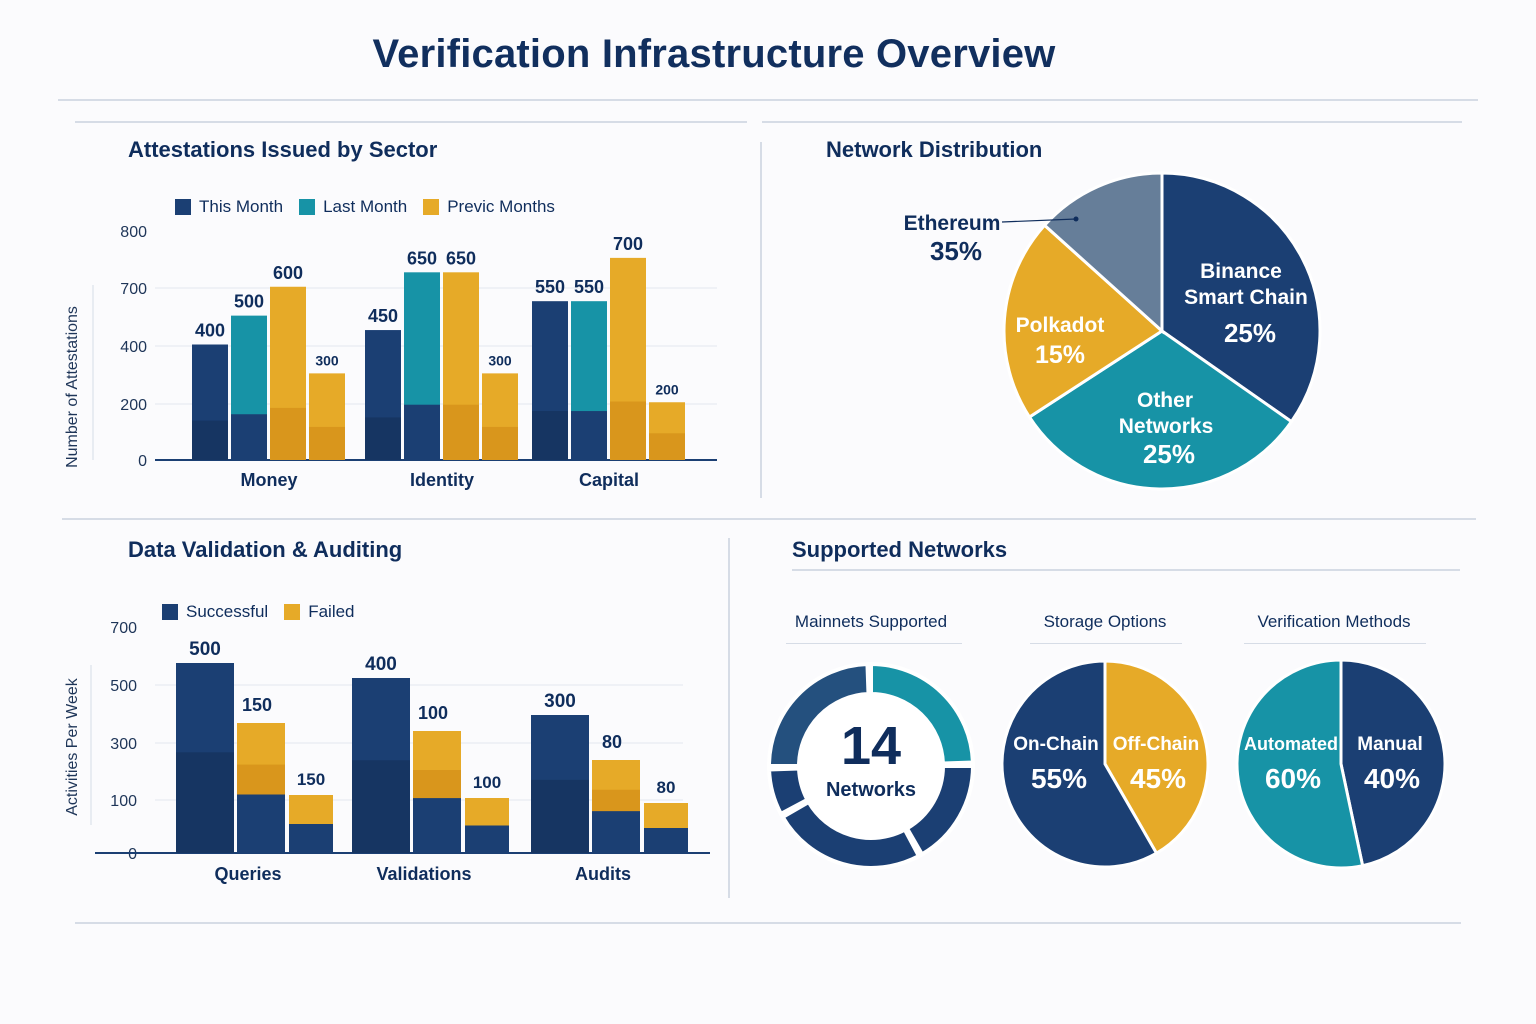 The height and width of the screenshot is (1024, 1536). Describe the element at coordinates (956, 251) in the screenshot. I see `slice-value-ethereum: 35%` at that location.